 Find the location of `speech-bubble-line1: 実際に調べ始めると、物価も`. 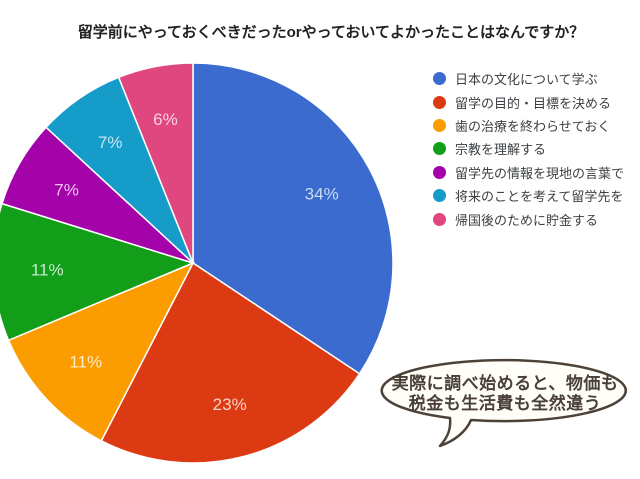

speech-bubble-line1: 実際に調べ始めると、物価も is located at coordinates (505, 383).